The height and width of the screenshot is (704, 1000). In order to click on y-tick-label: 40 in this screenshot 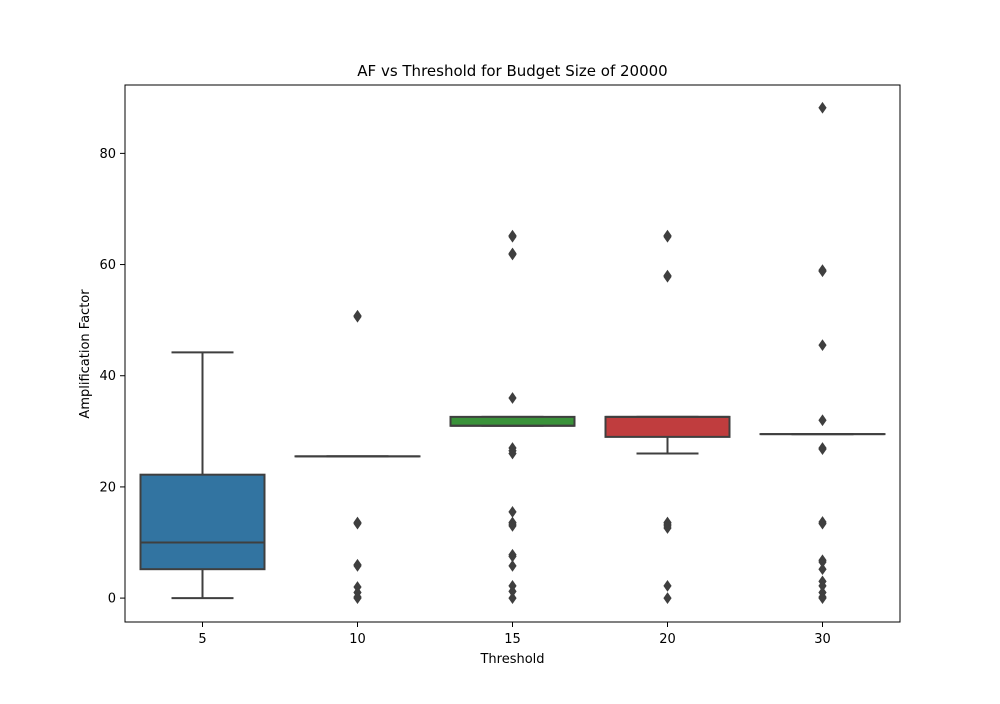, I will do `click(107, 376)`.